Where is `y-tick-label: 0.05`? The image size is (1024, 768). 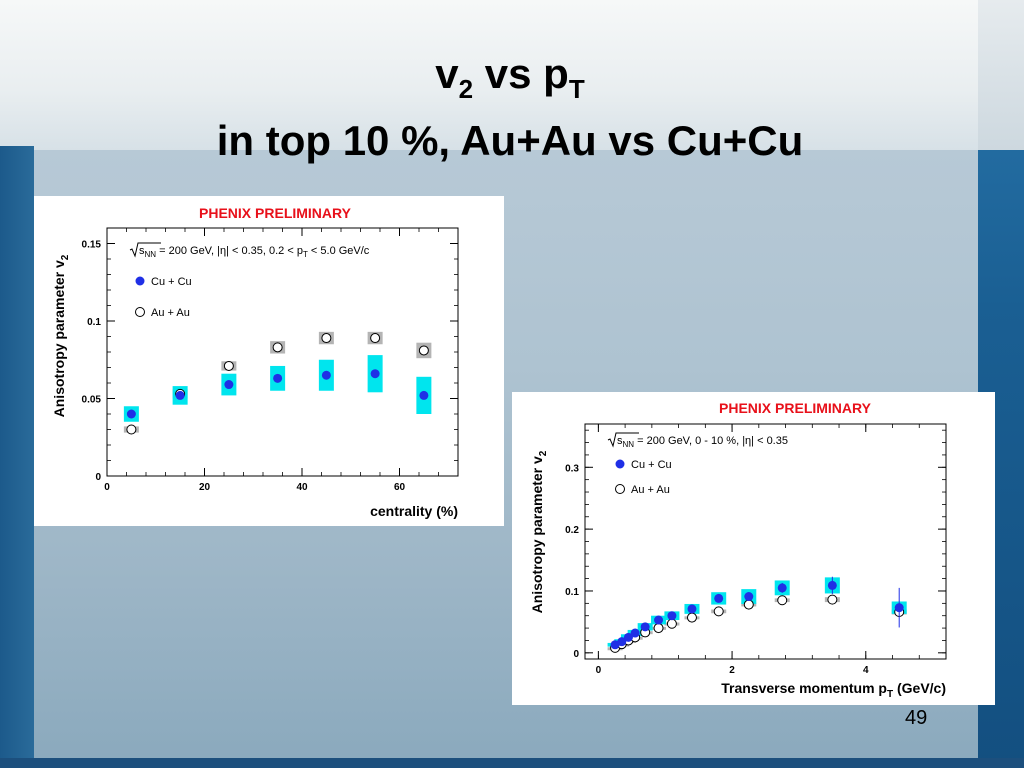
y-tick-label: 0.05 is located at coordinates (92, 400).